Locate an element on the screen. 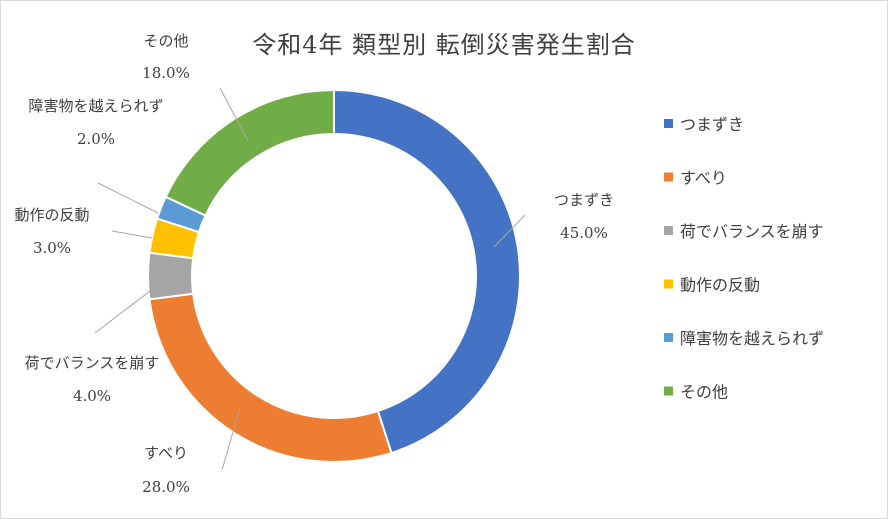 This screenshot has width=888, height=519. data-label-value-1: 45.0% is located at coordinates (584, 233).